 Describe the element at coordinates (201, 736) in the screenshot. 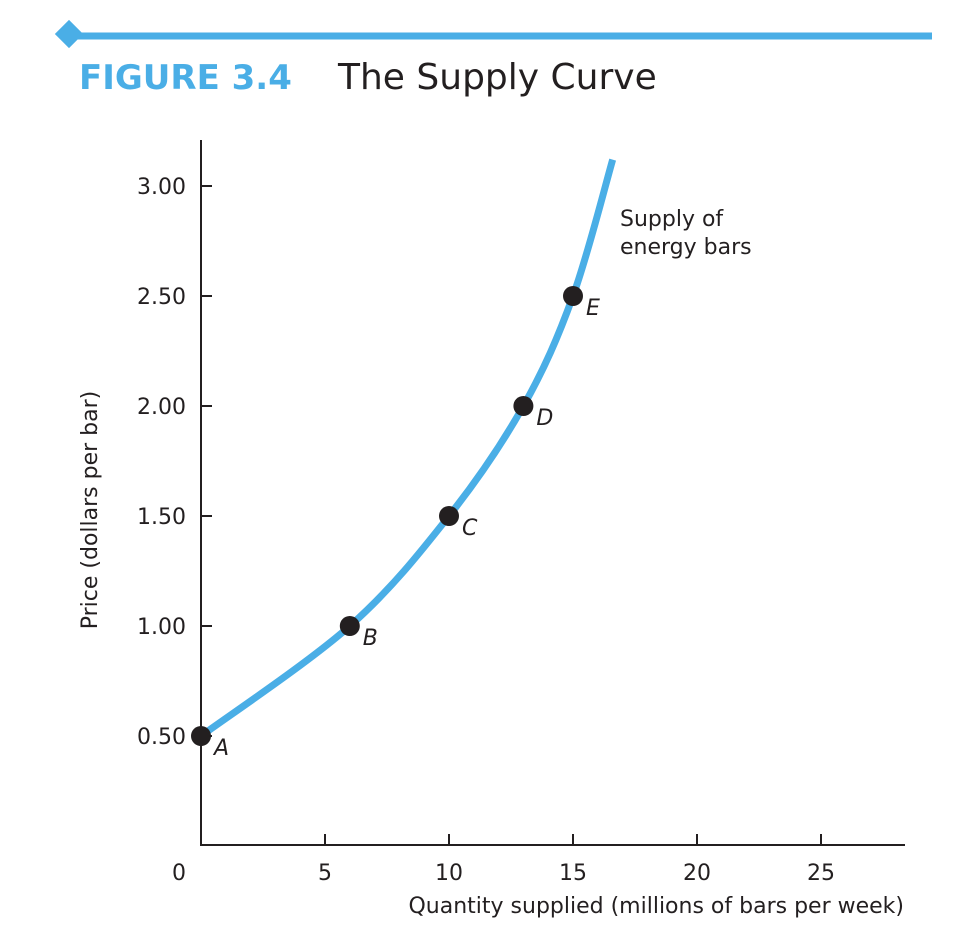

I see `data-point-a` at that location.